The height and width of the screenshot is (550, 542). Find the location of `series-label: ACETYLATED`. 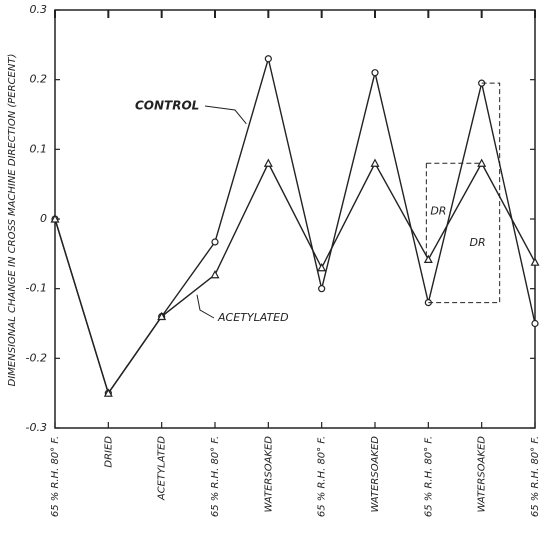

series-label: ACETYLATED is located at coordinates (253, 317).